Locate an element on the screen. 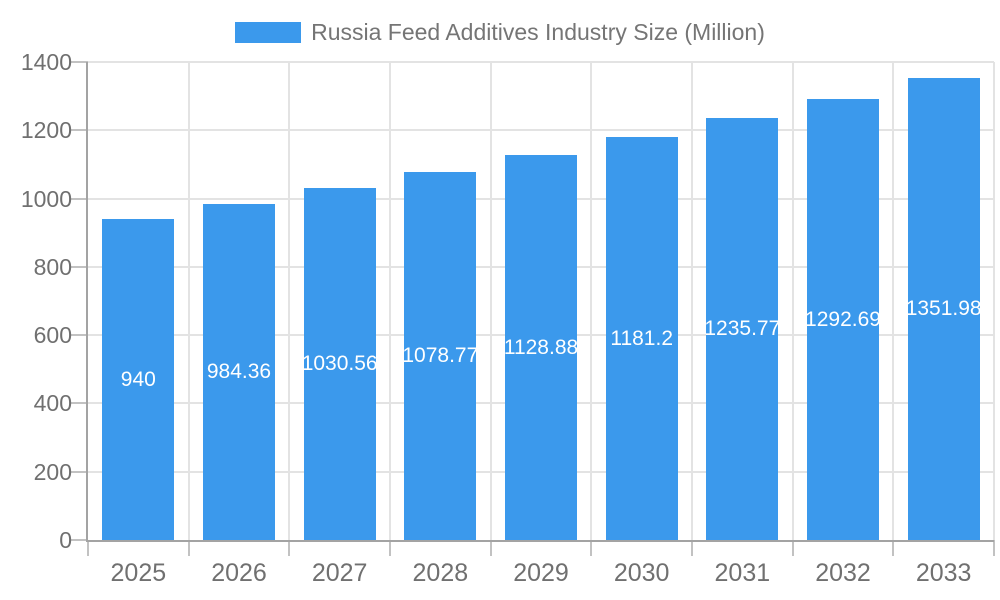  y-tick-label: 1000 is located at coordinates (46, 198).